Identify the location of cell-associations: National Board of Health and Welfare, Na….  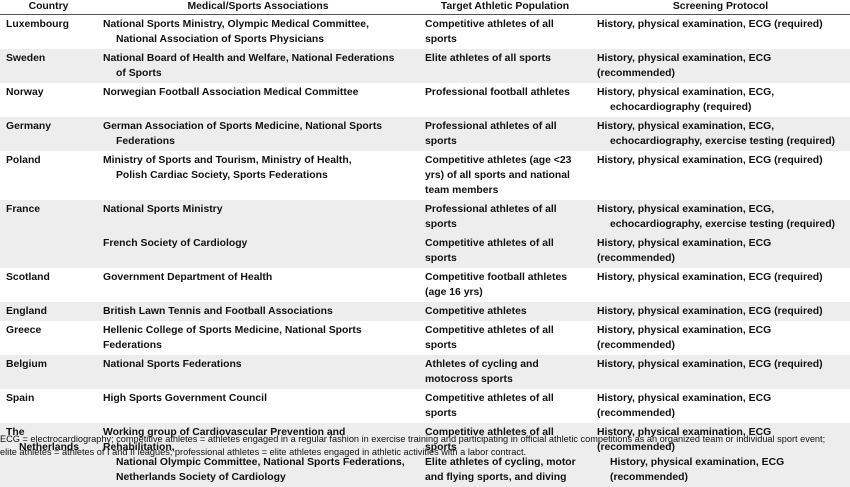
(258, 66).